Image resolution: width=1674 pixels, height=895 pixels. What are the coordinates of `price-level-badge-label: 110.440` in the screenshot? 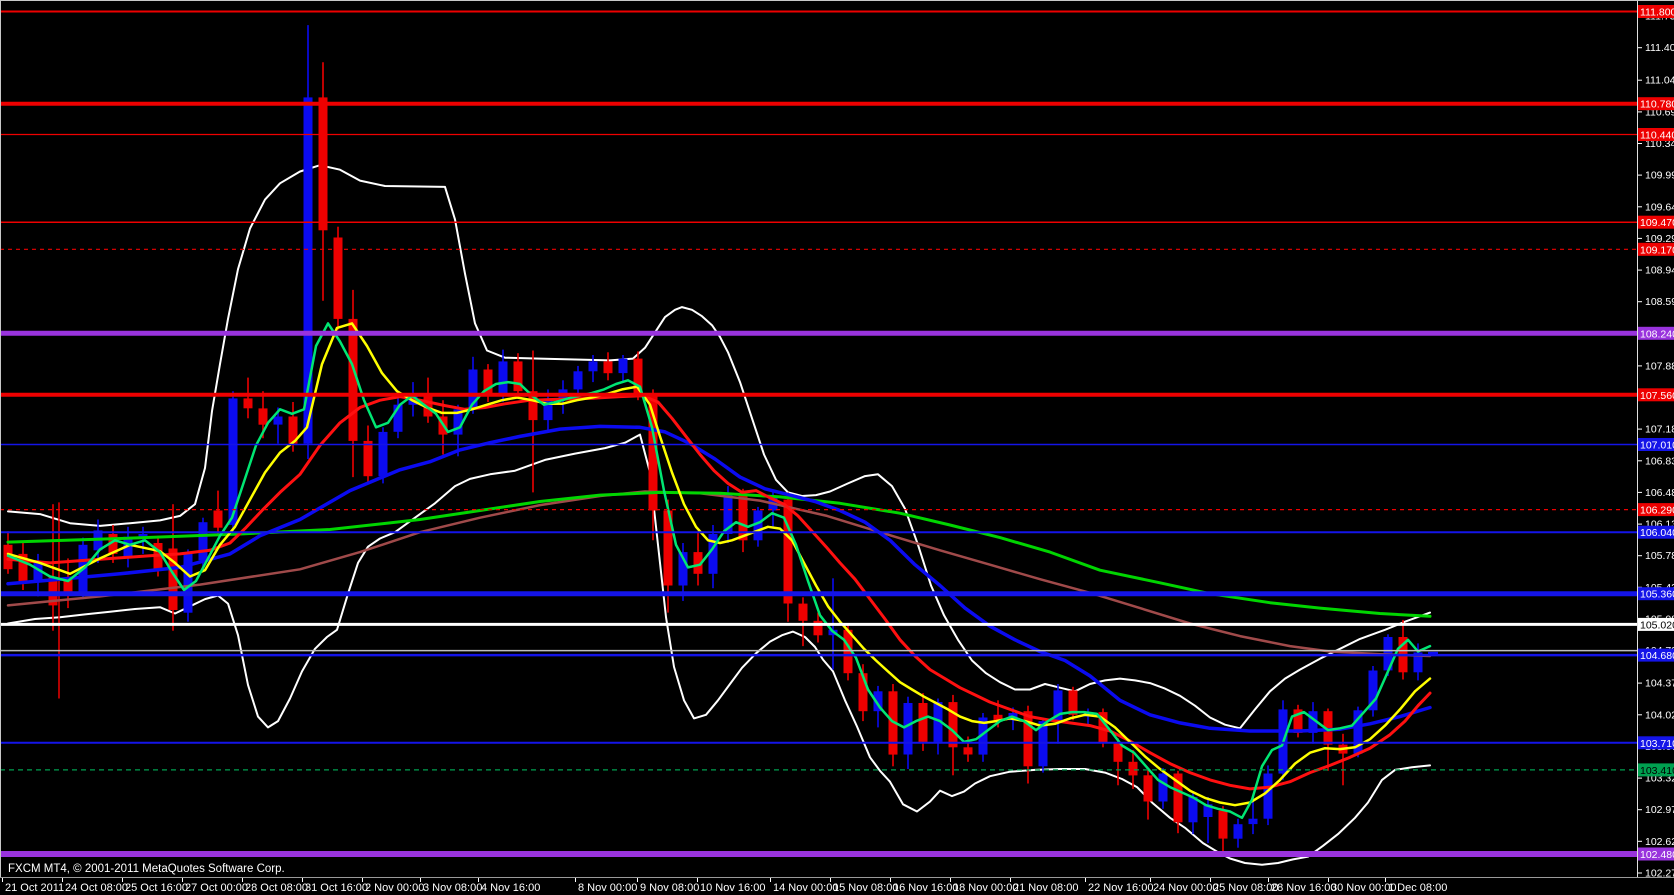 It's located at (1657, 136).